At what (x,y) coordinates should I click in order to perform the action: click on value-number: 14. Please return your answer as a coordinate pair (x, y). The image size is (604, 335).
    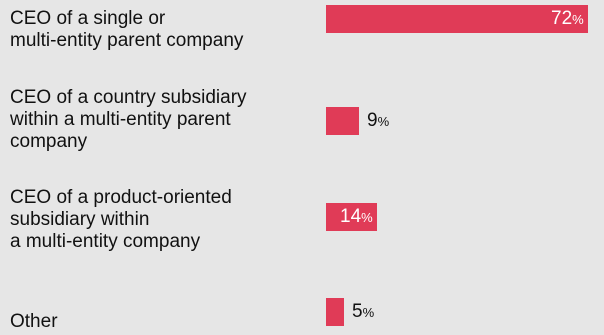
    Looking at the image, I should click on (351, 216).